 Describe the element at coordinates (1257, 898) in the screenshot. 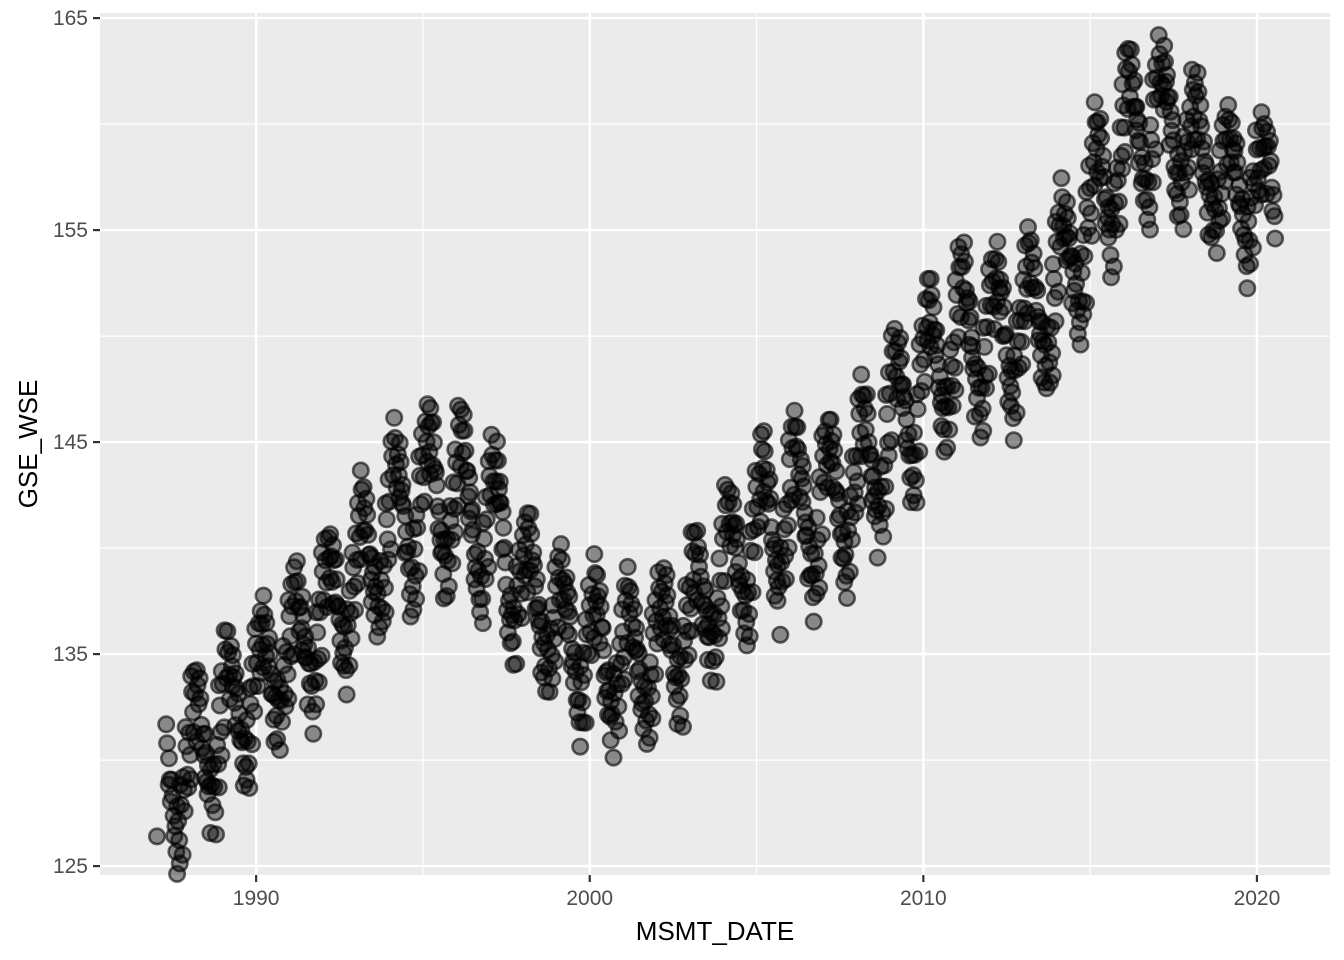

I see `x-tick-label: 2020` at that location.